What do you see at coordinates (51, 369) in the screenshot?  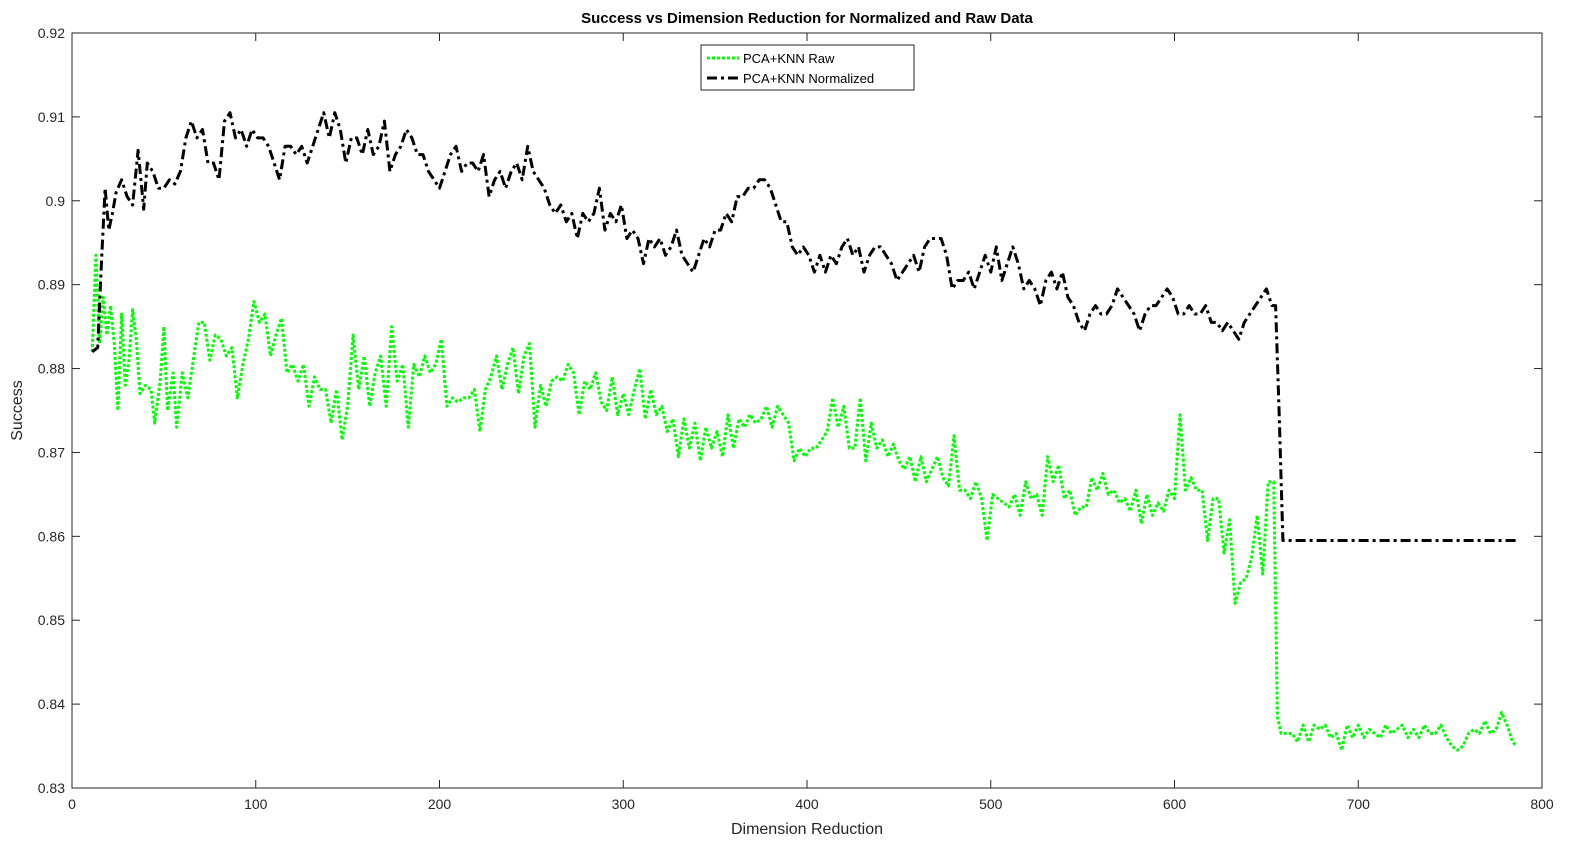 I see `y-tick-label: 0.88` at bounding box center [51, 369].